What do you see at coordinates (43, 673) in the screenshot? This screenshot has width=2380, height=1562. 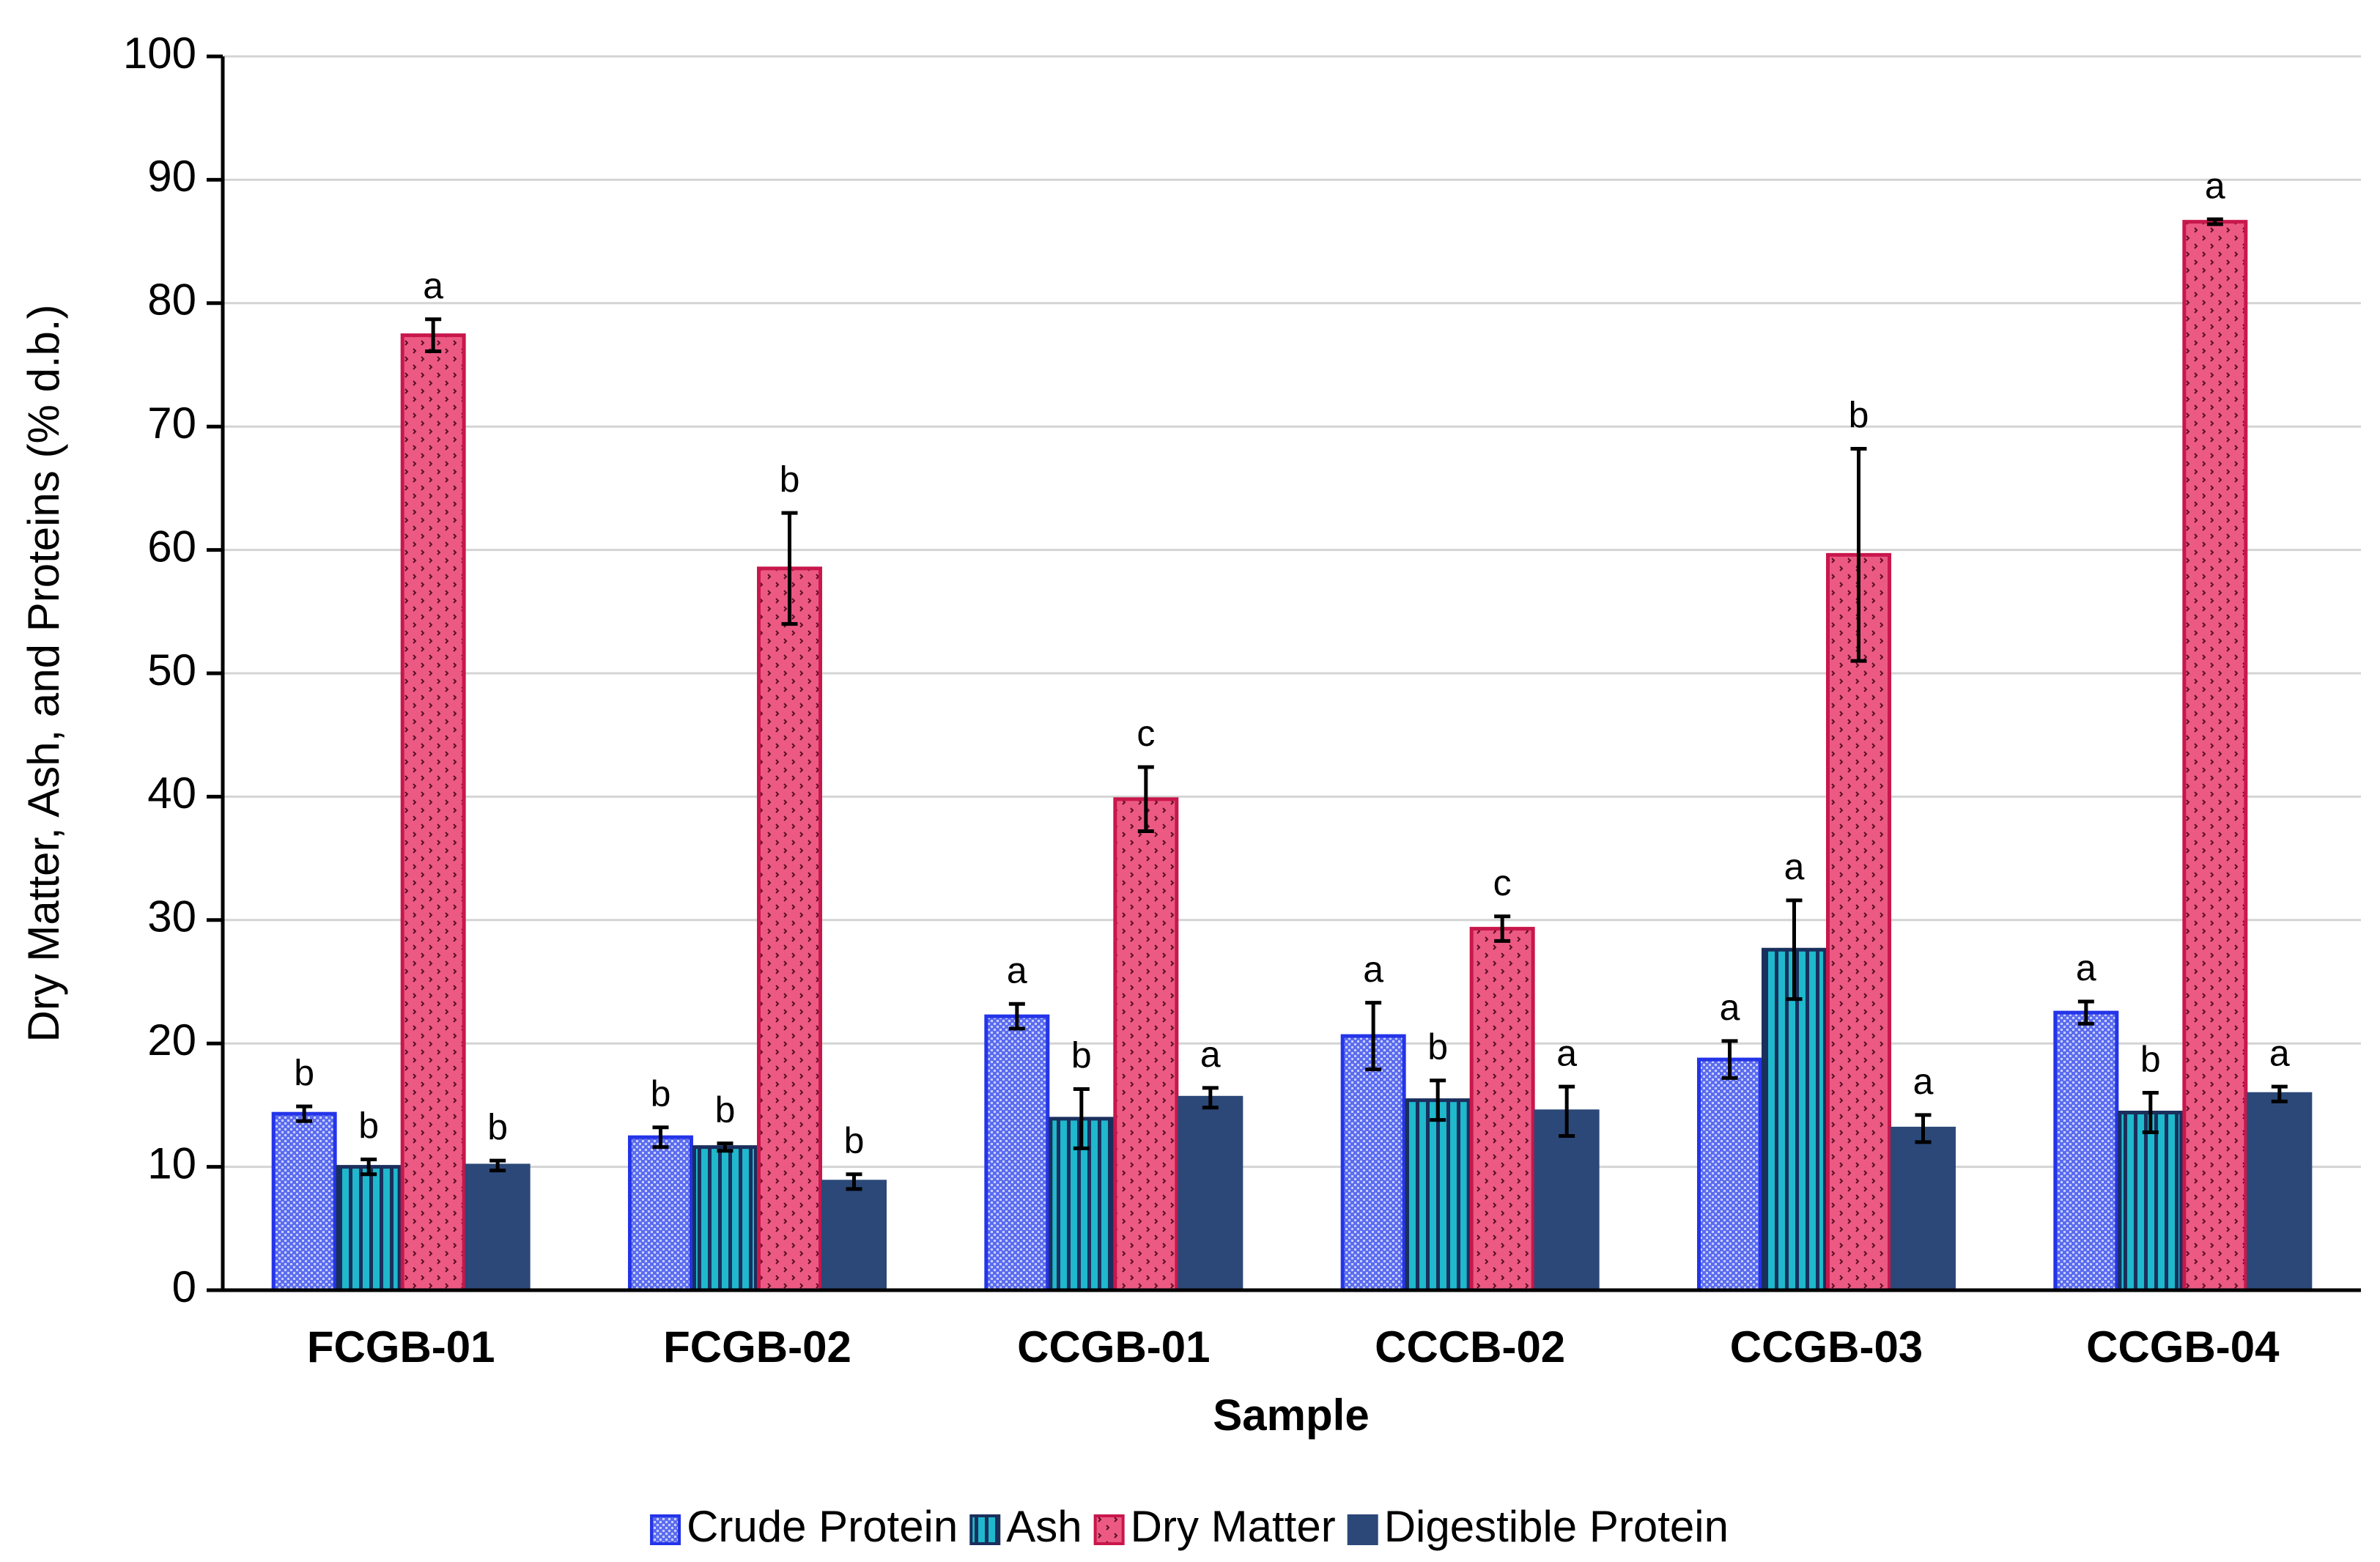 I see `y-axis-title: Dry Matter, Ash, and Proteins (% d.b.)` at bounding box center [43, 673].